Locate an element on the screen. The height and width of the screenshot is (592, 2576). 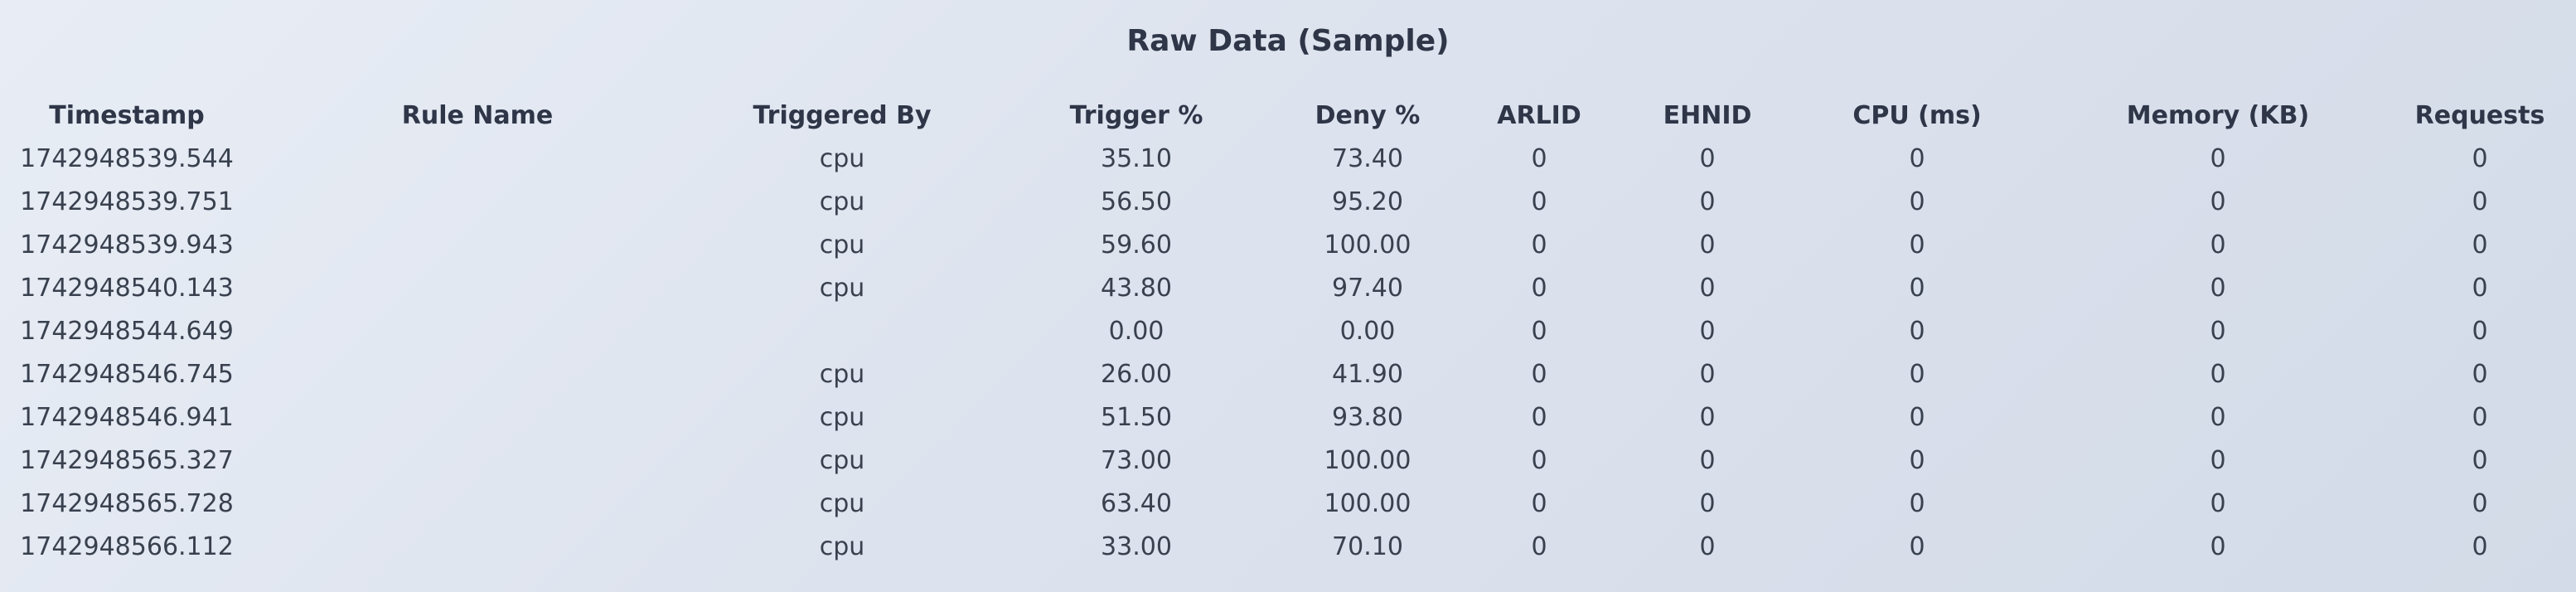
column-header-triggered-by: Triggered By is located at coordinates (842, 116).